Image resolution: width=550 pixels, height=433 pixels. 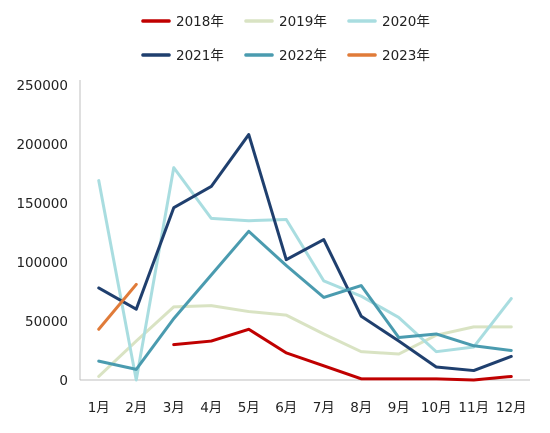 I want to click on legend-item: 2022年, so click(x=285, y=56).